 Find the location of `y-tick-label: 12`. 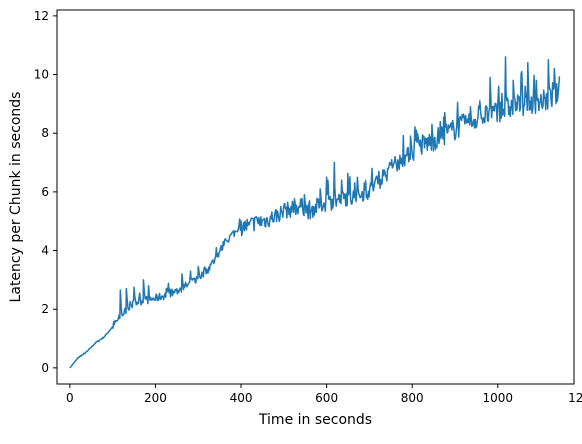

y-tick-label: 12 is located at coordinates (41, 16).